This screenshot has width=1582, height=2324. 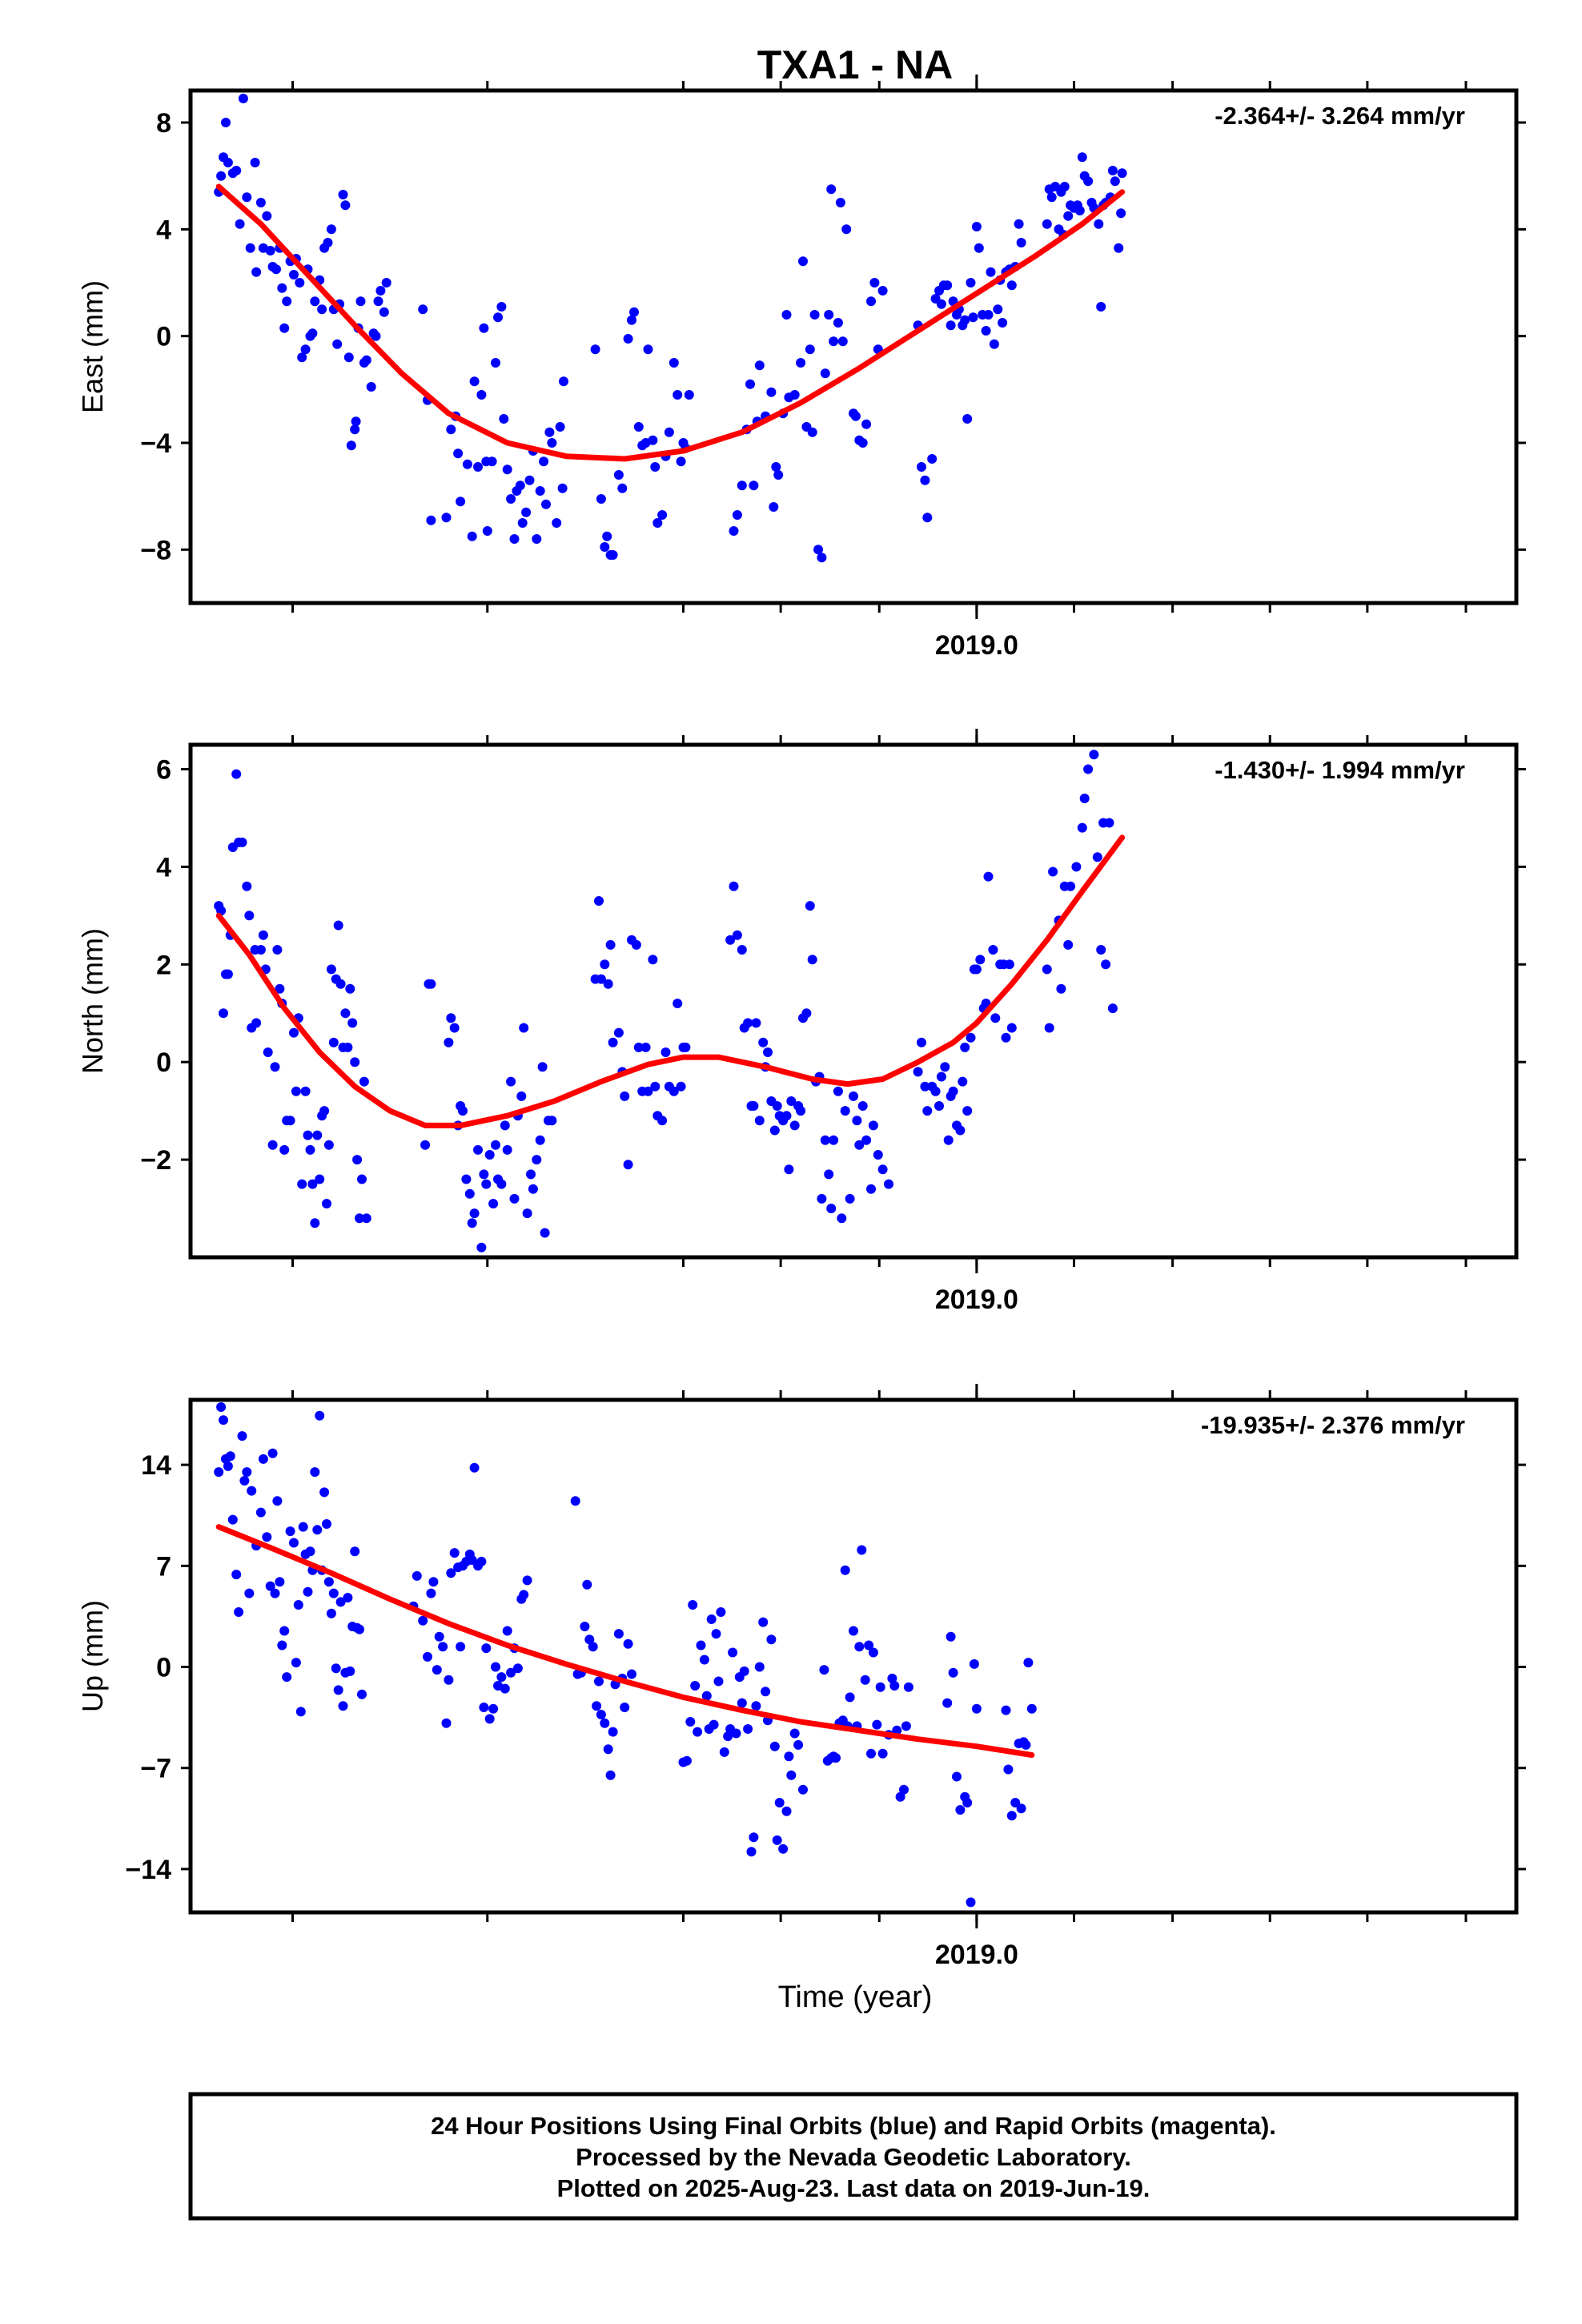 What do you see at coordinates (155, 443) in the screenshot?
I see `y-tick-label: −4` at bounding box center [155, 443].